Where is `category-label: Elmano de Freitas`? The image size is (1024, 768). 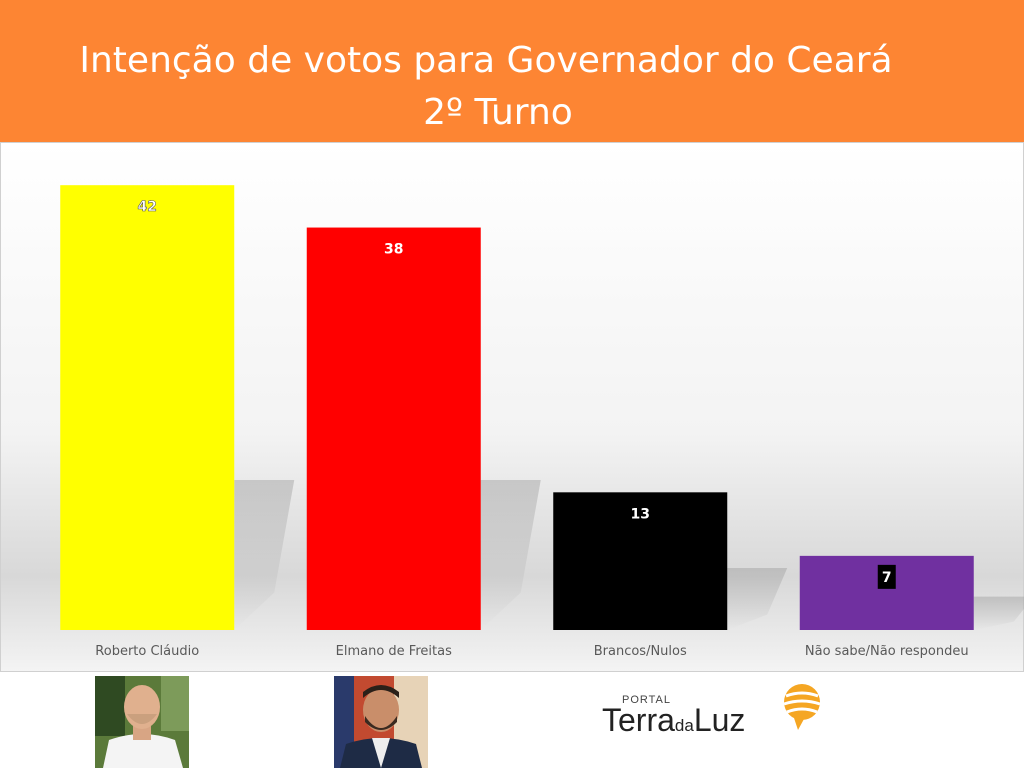 category-label: Elmano de Freitas is located at coordinates (394, 651).